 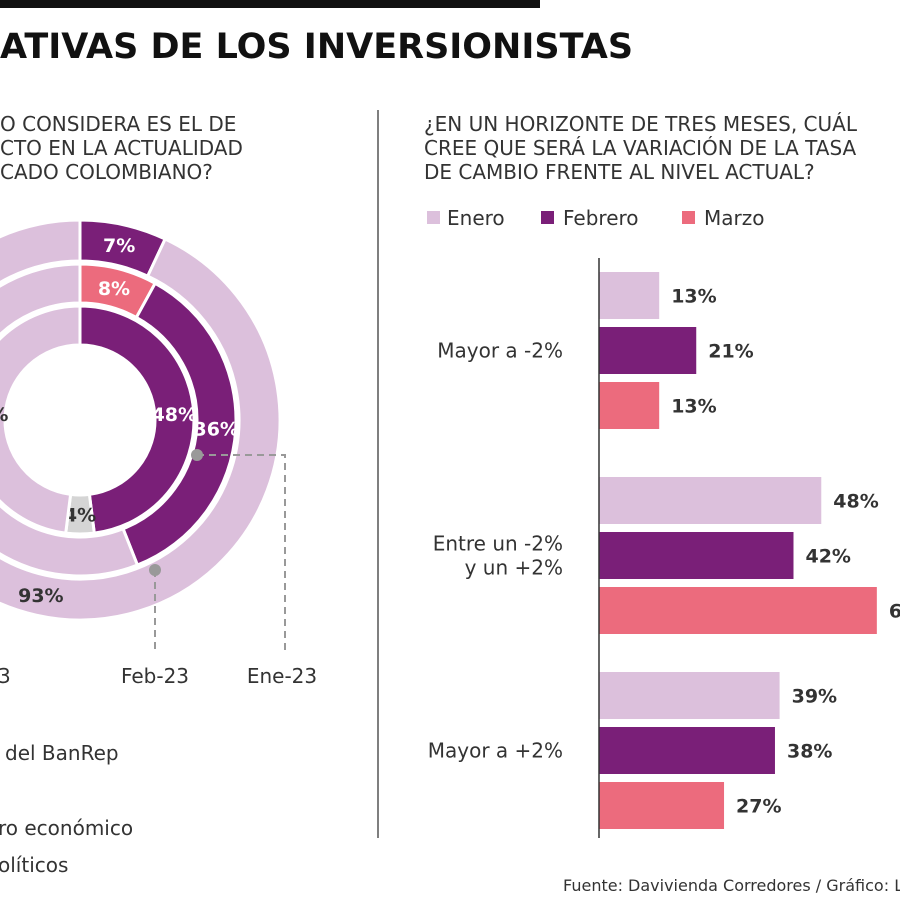 I want to click on value-label: 42%, so click(x=827, y=557).